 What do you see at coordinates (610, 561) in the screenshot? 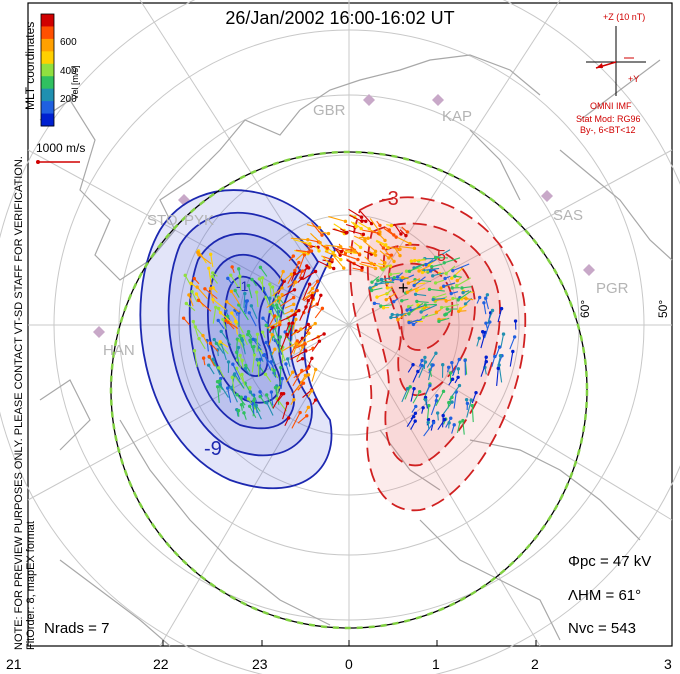
I see `cross-polar-potential: Φpc = 47 kV` at bounding box center [610, 561].